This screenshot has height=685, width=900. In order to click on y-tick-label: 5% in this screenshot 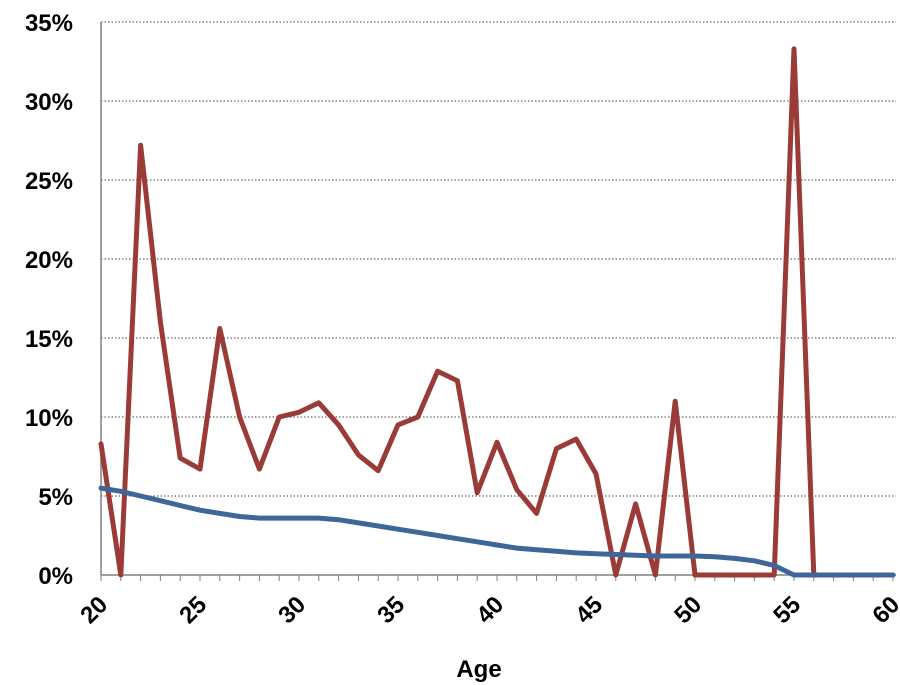, I will do `click(55, 497)`.